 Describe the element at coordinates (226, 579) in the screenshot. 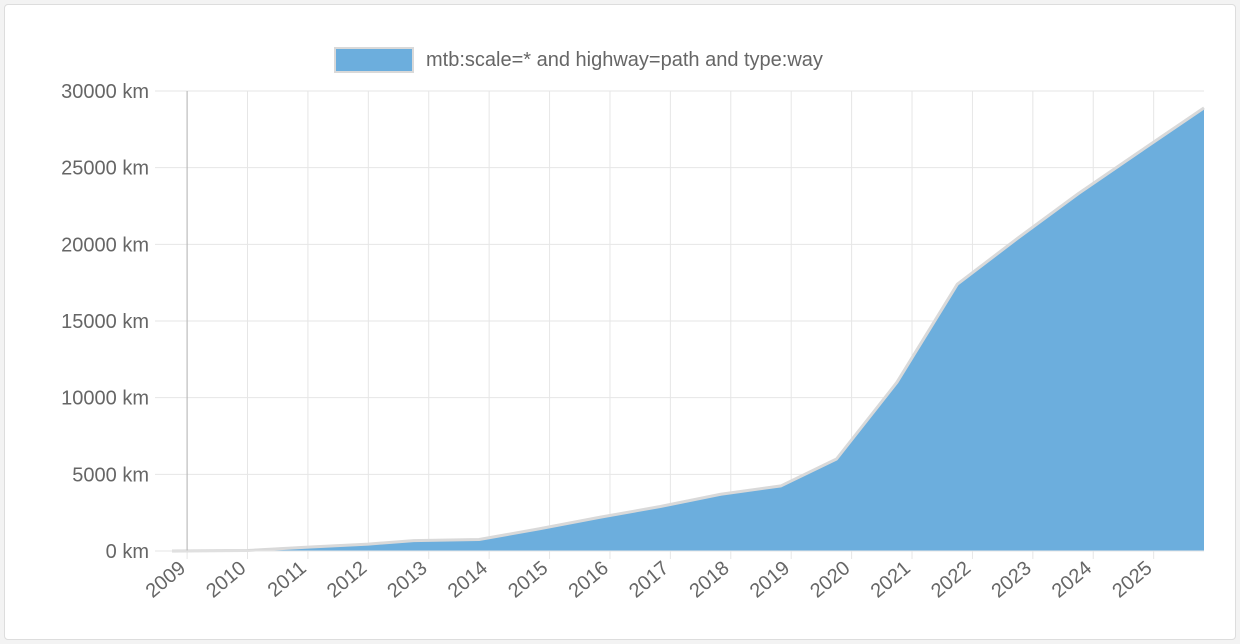

I see `x-tick-label: 2010` at that location.